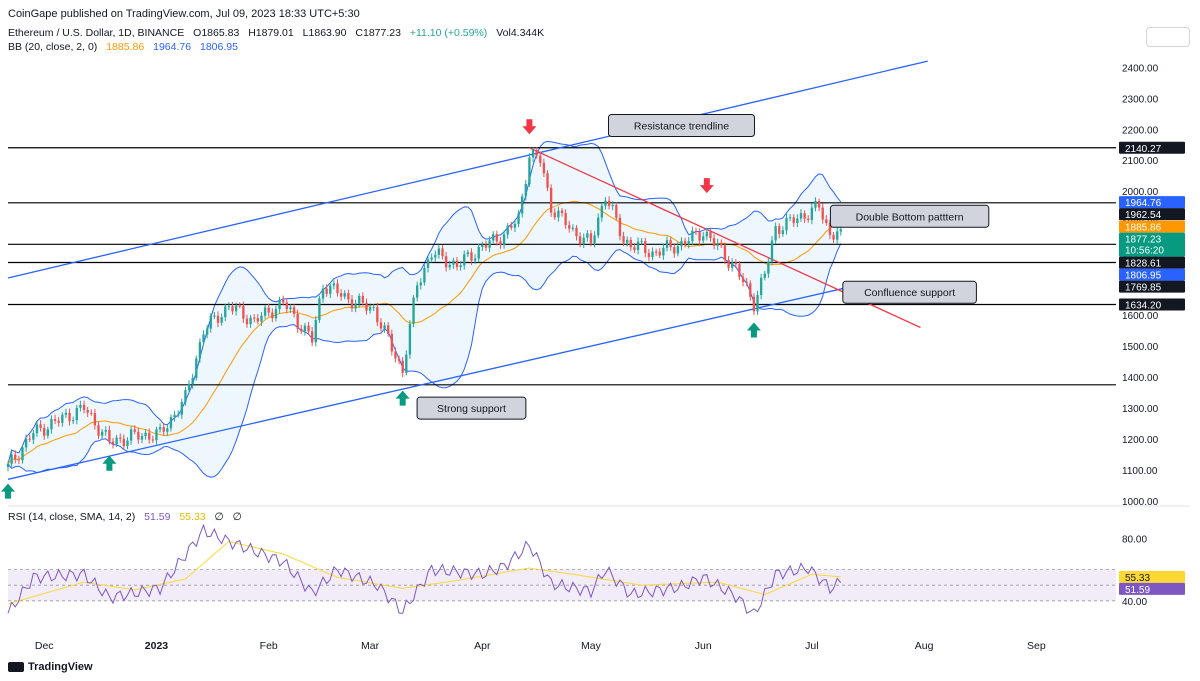 Image resolution: width=1200 pixels, height=681 pixels. What do you see at coordinates (591, 646) in the screenshot?
I see `x-tick-label: May` at bounding box center [591, 646].